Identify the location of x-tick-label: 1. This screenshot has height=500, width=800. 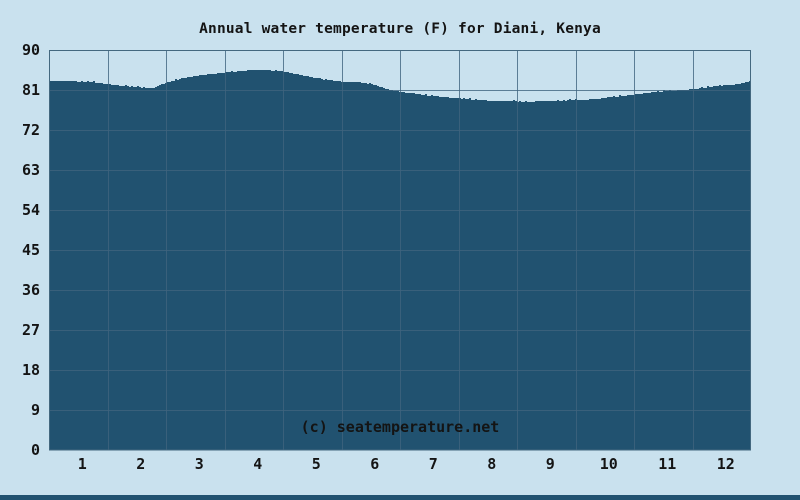
(82, 464).